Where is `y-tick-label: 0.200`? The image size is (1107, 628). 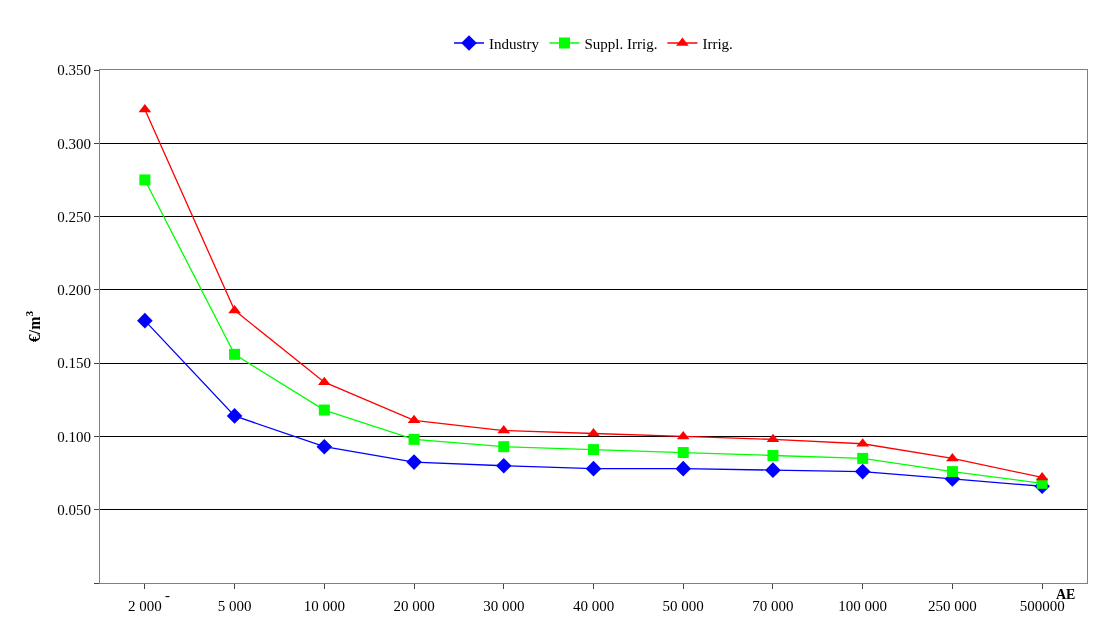
y-tick-label: 0.200 is located at coordinates (74, 290).